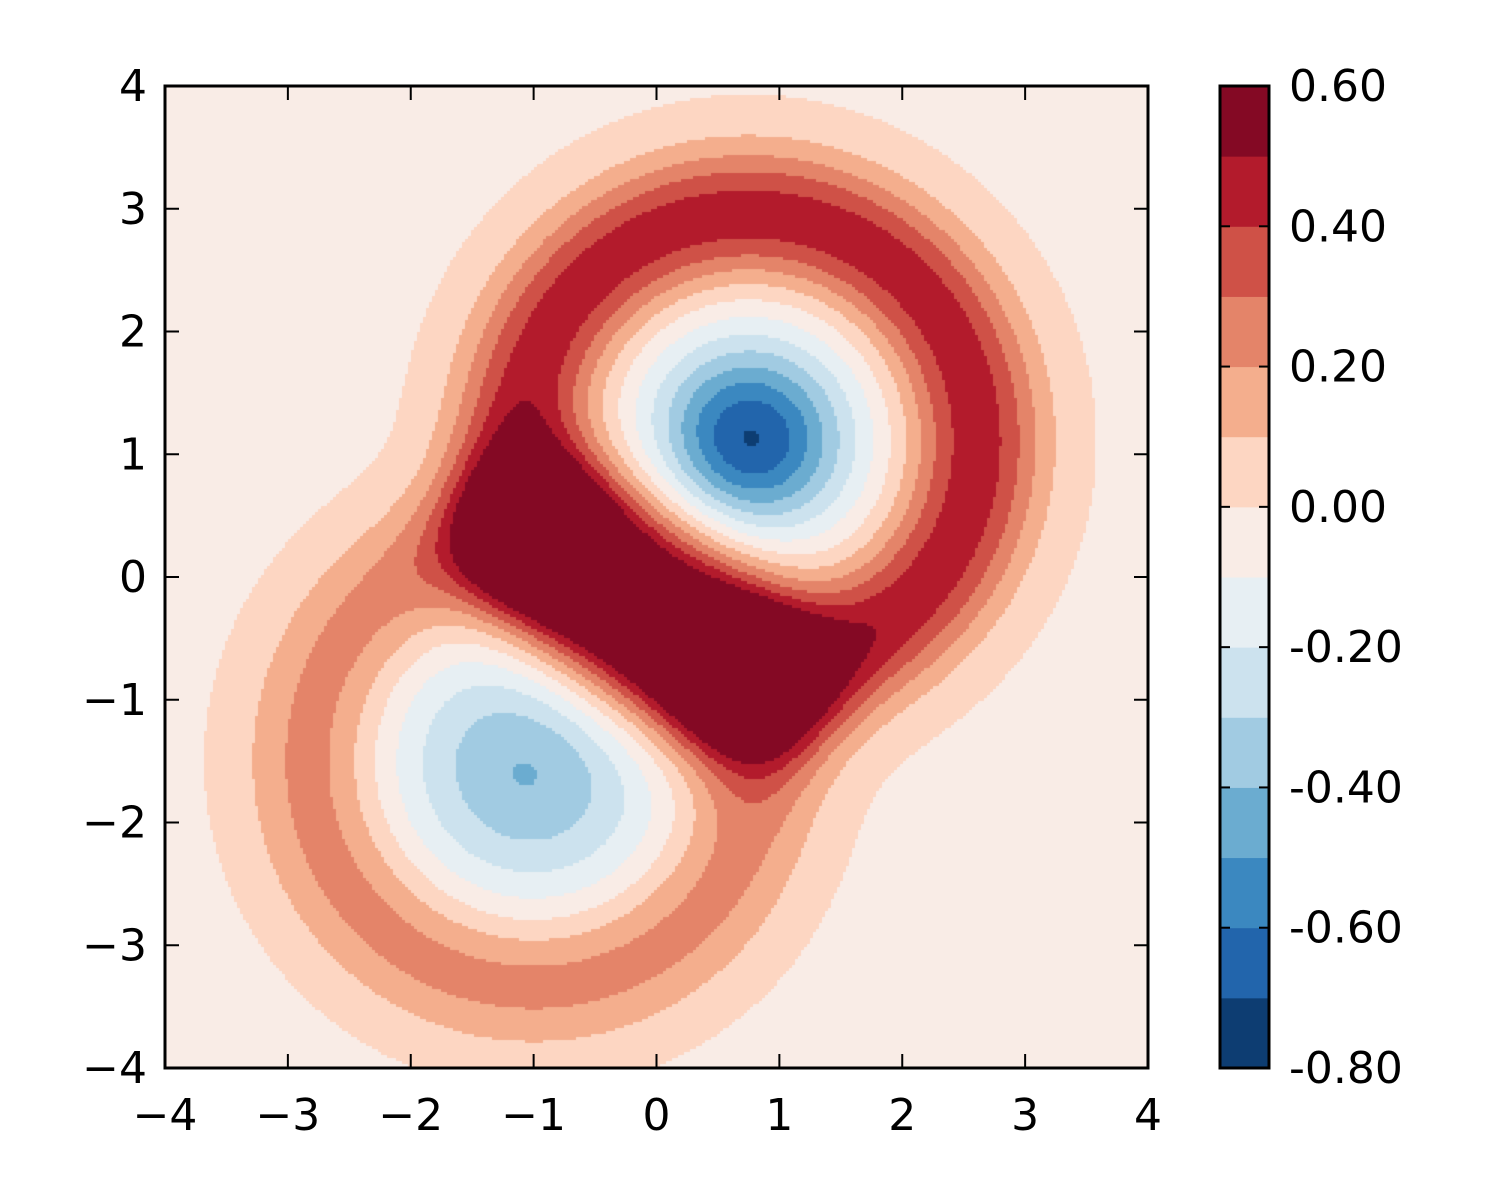 The image size is (1500, 1200). What do you see at coordinates (1338, 507) in the screenshot?
I see `colorbar-tick-label: 0.00` at bounding box center [1338, 507].